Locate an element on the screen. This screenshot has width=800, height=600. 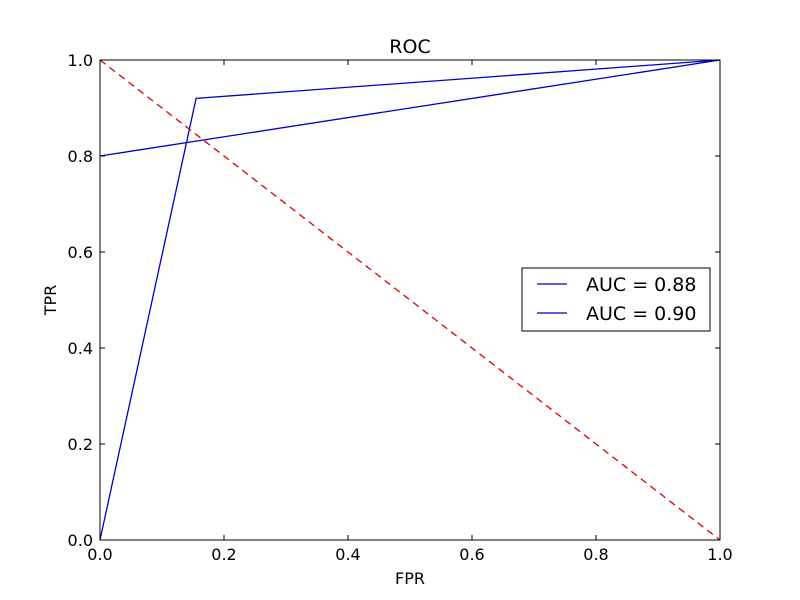
legend: AUC = 0.88 AUC = 0.90 is located at coordinates (616, 299).